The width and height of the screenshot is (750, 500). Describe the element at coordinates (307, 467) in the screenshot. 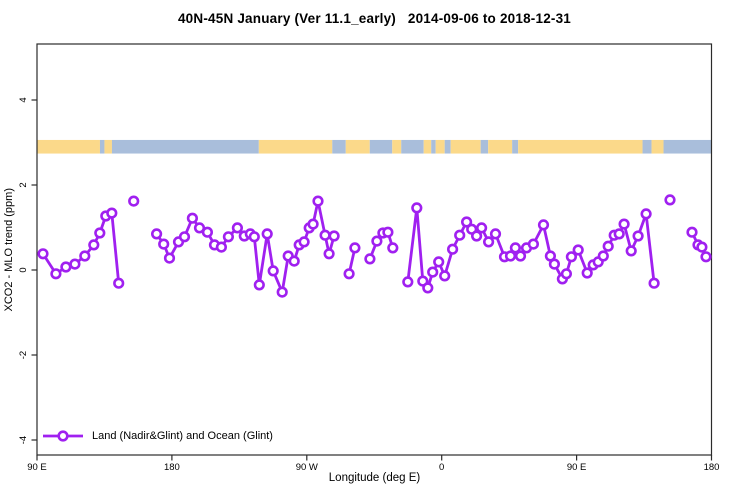

I see `x-tick-label: 90 W` at that location.